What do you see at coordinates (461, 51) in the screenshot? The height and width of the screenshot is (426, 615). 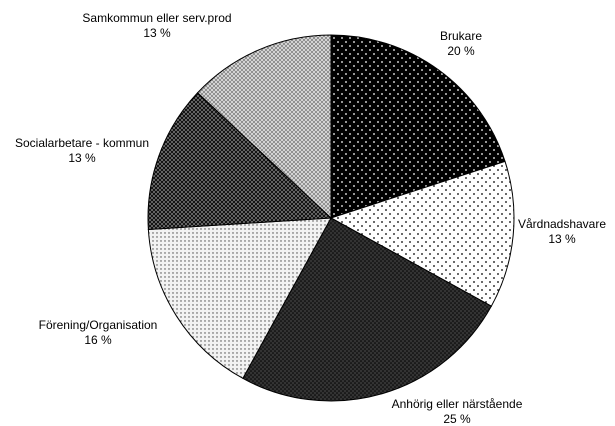 I see `slice-value-label: 20 %` at bounding box center [461, 51].